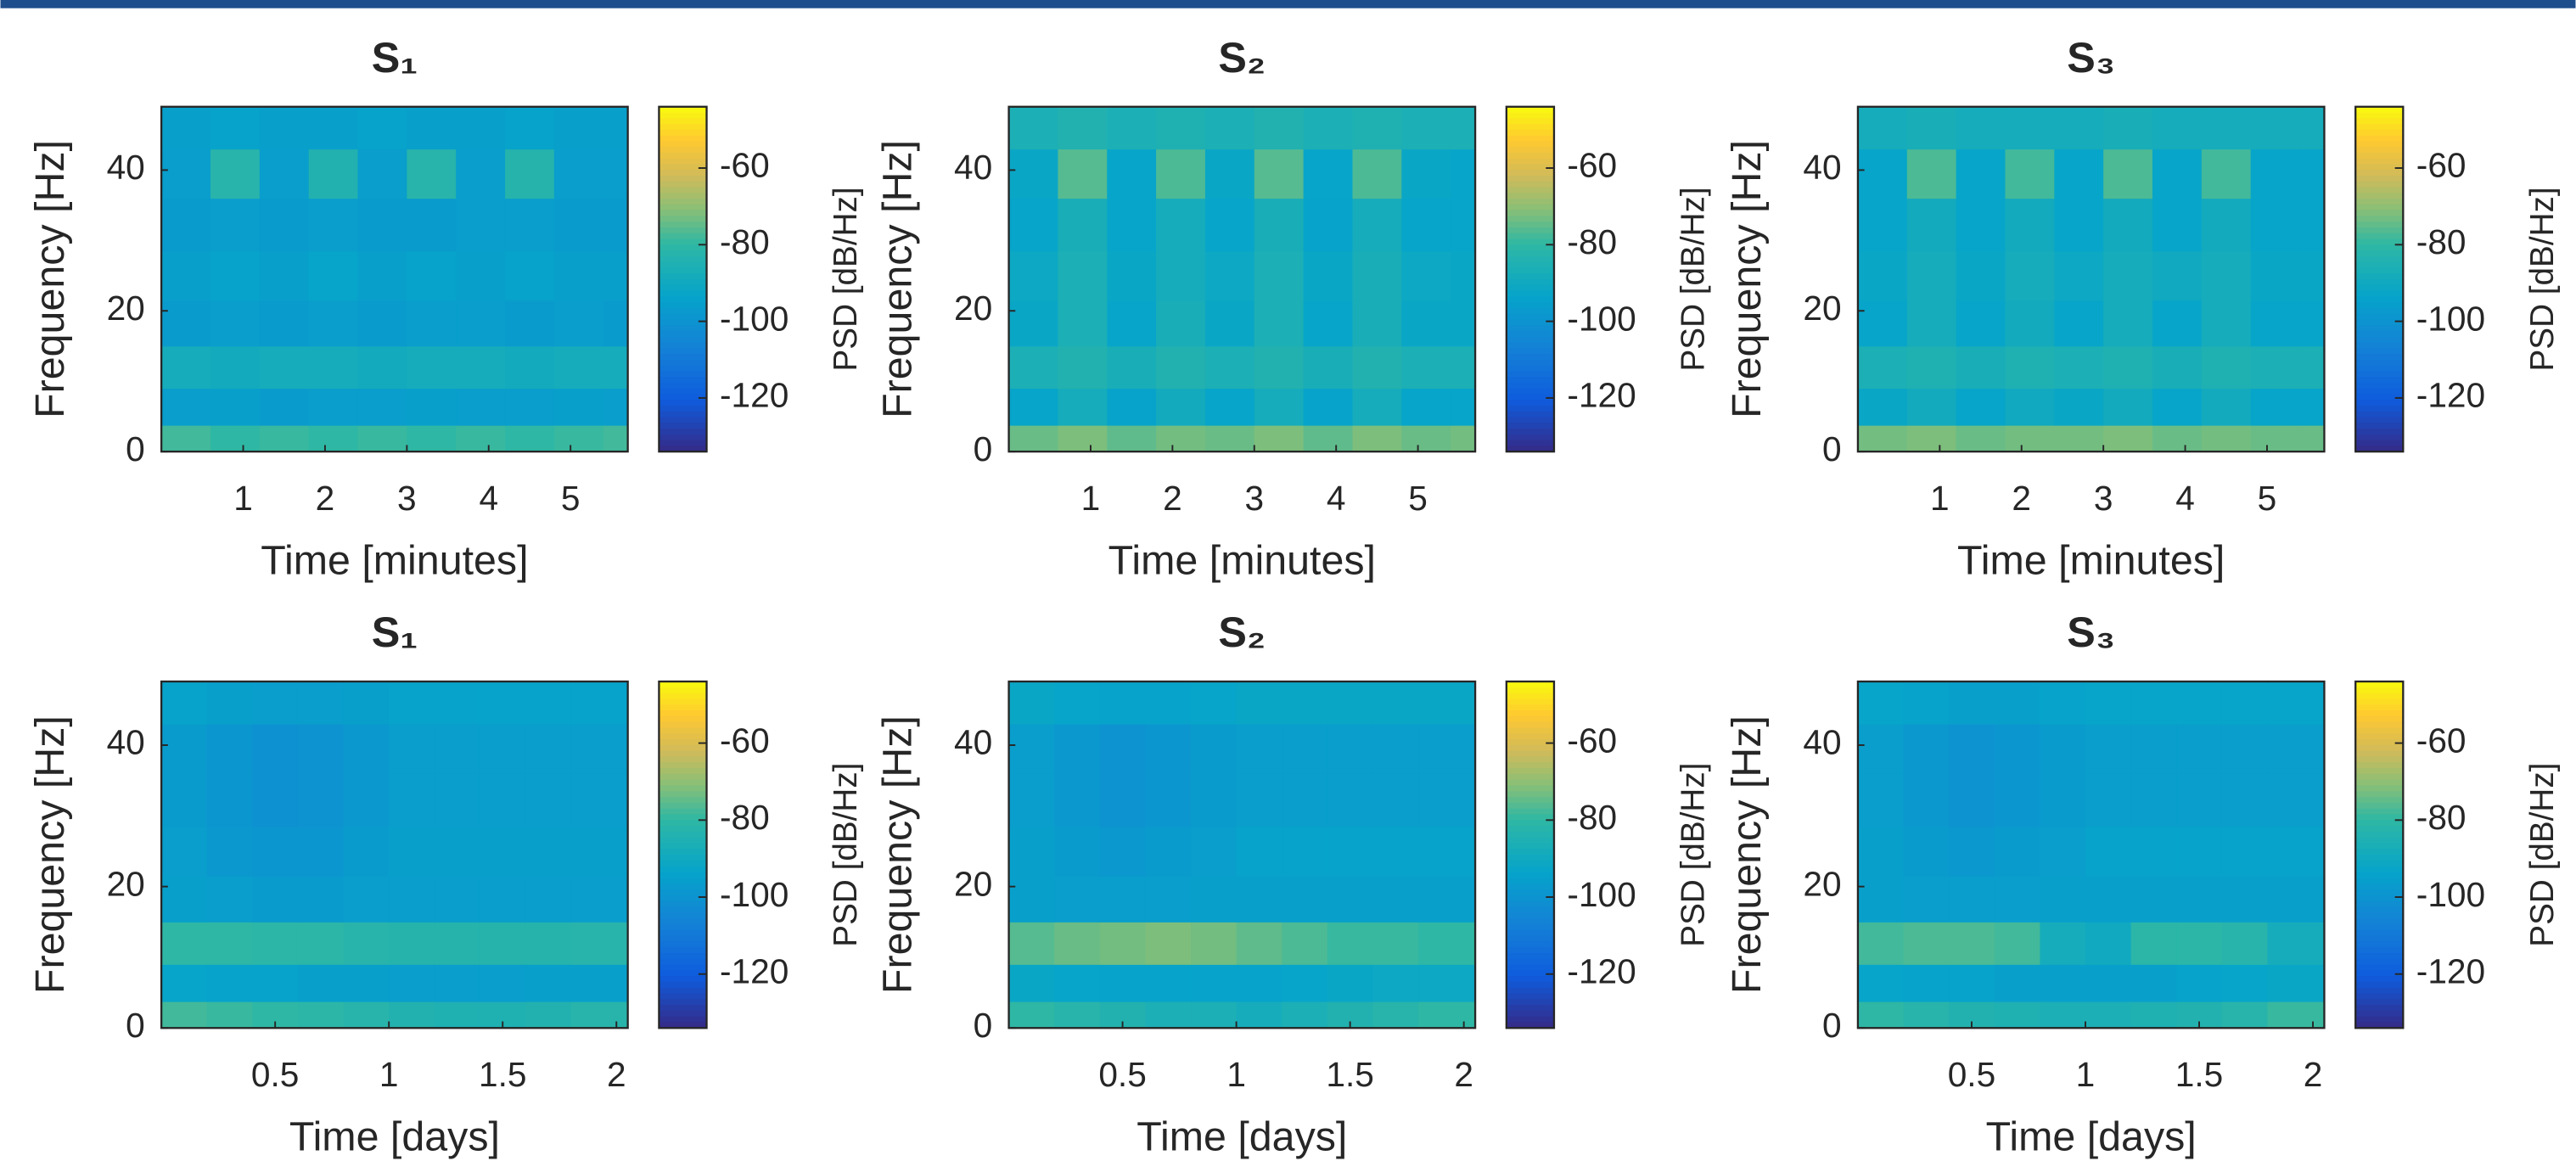  Describe the element at coordinates (2091, 1137) in the screenshot. I see `x-axis-label: Time [days]` at that location.